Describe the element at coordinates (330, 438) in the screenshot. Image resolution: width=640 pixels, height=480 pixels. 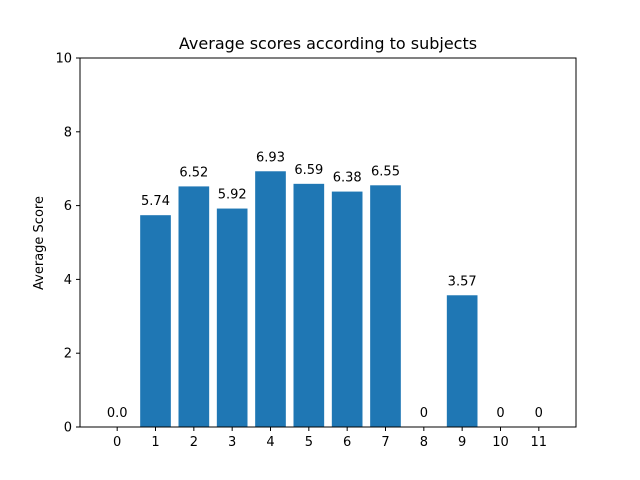
I see `x-axis-ticks: 0 1 2 3 4 5 6 7 8 9 10 11` at that location.